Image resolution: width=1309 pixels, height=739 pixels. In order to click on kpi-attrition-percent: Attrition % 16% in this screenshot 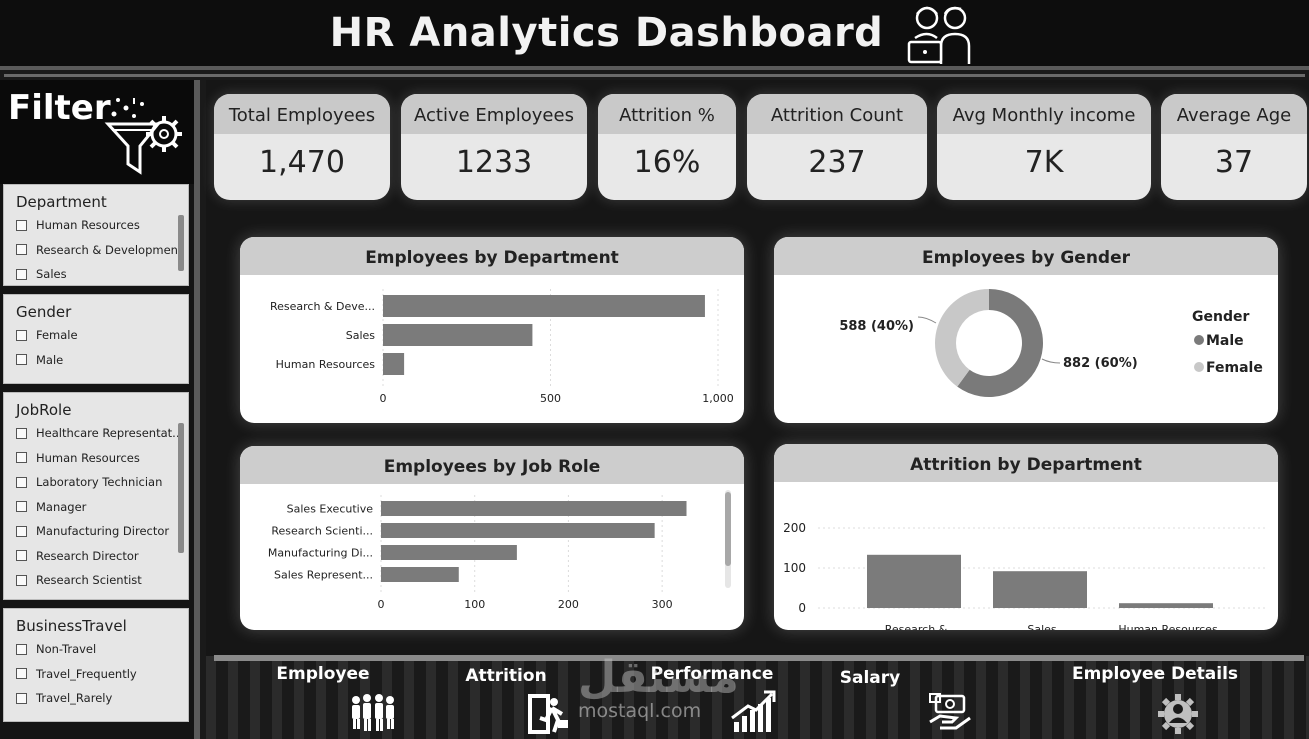, I will do `click(667, 147)`.